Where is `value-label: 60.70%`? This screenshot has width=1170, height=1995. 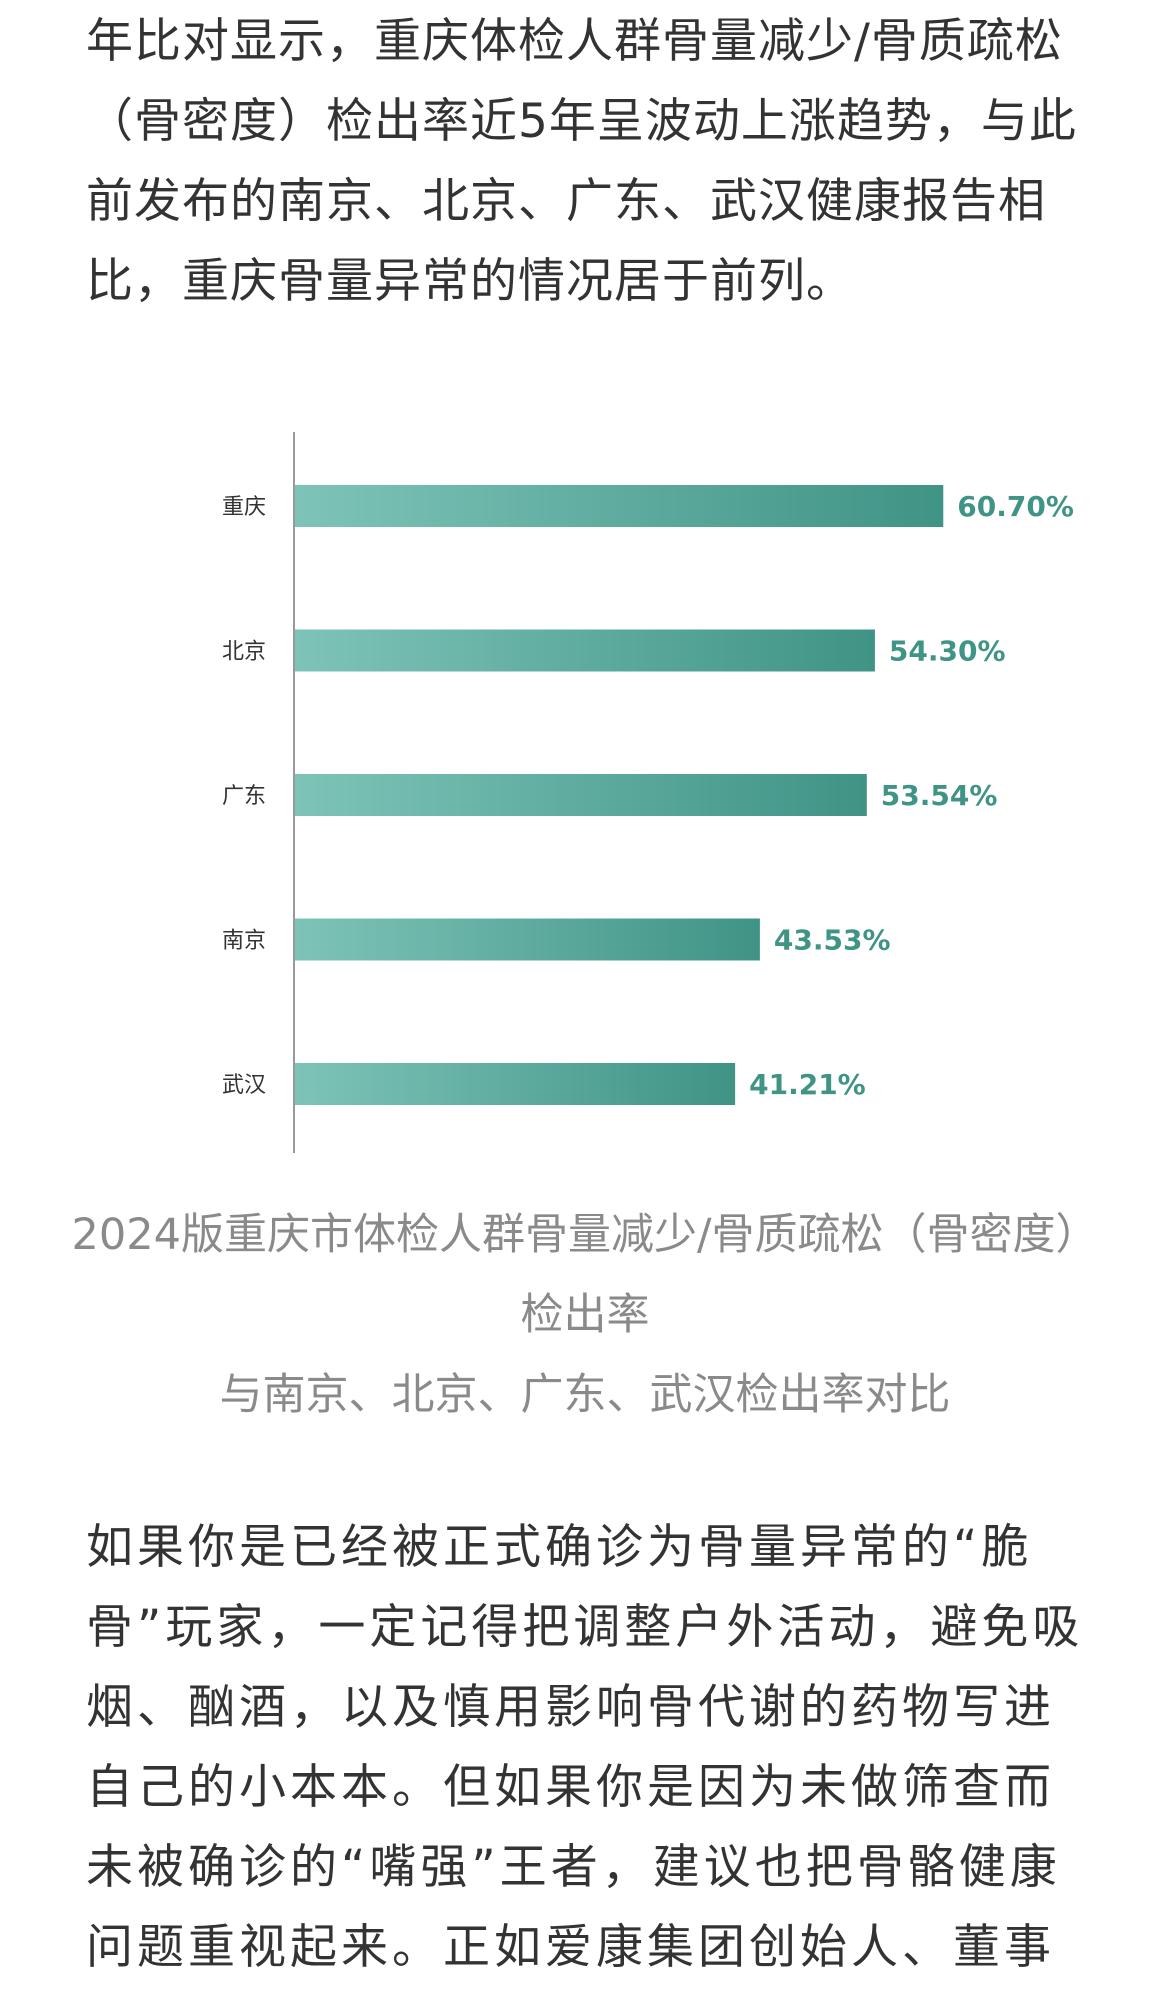
value-label: 60.70% is located at coordinates (1015, 506).